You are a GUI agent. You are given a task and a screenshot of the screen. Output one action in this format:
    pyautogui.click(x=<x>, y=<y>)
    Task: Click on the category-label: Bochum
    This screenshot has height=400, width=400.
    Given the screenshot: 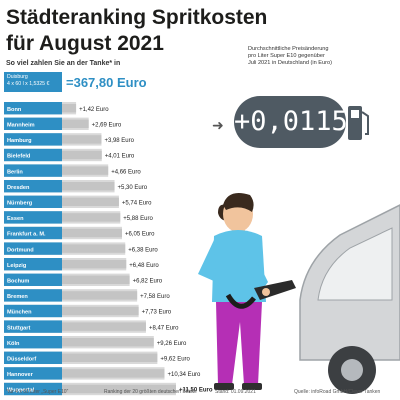 What is the action you would take?
    pyautogui.click(x=18, y=282)
    